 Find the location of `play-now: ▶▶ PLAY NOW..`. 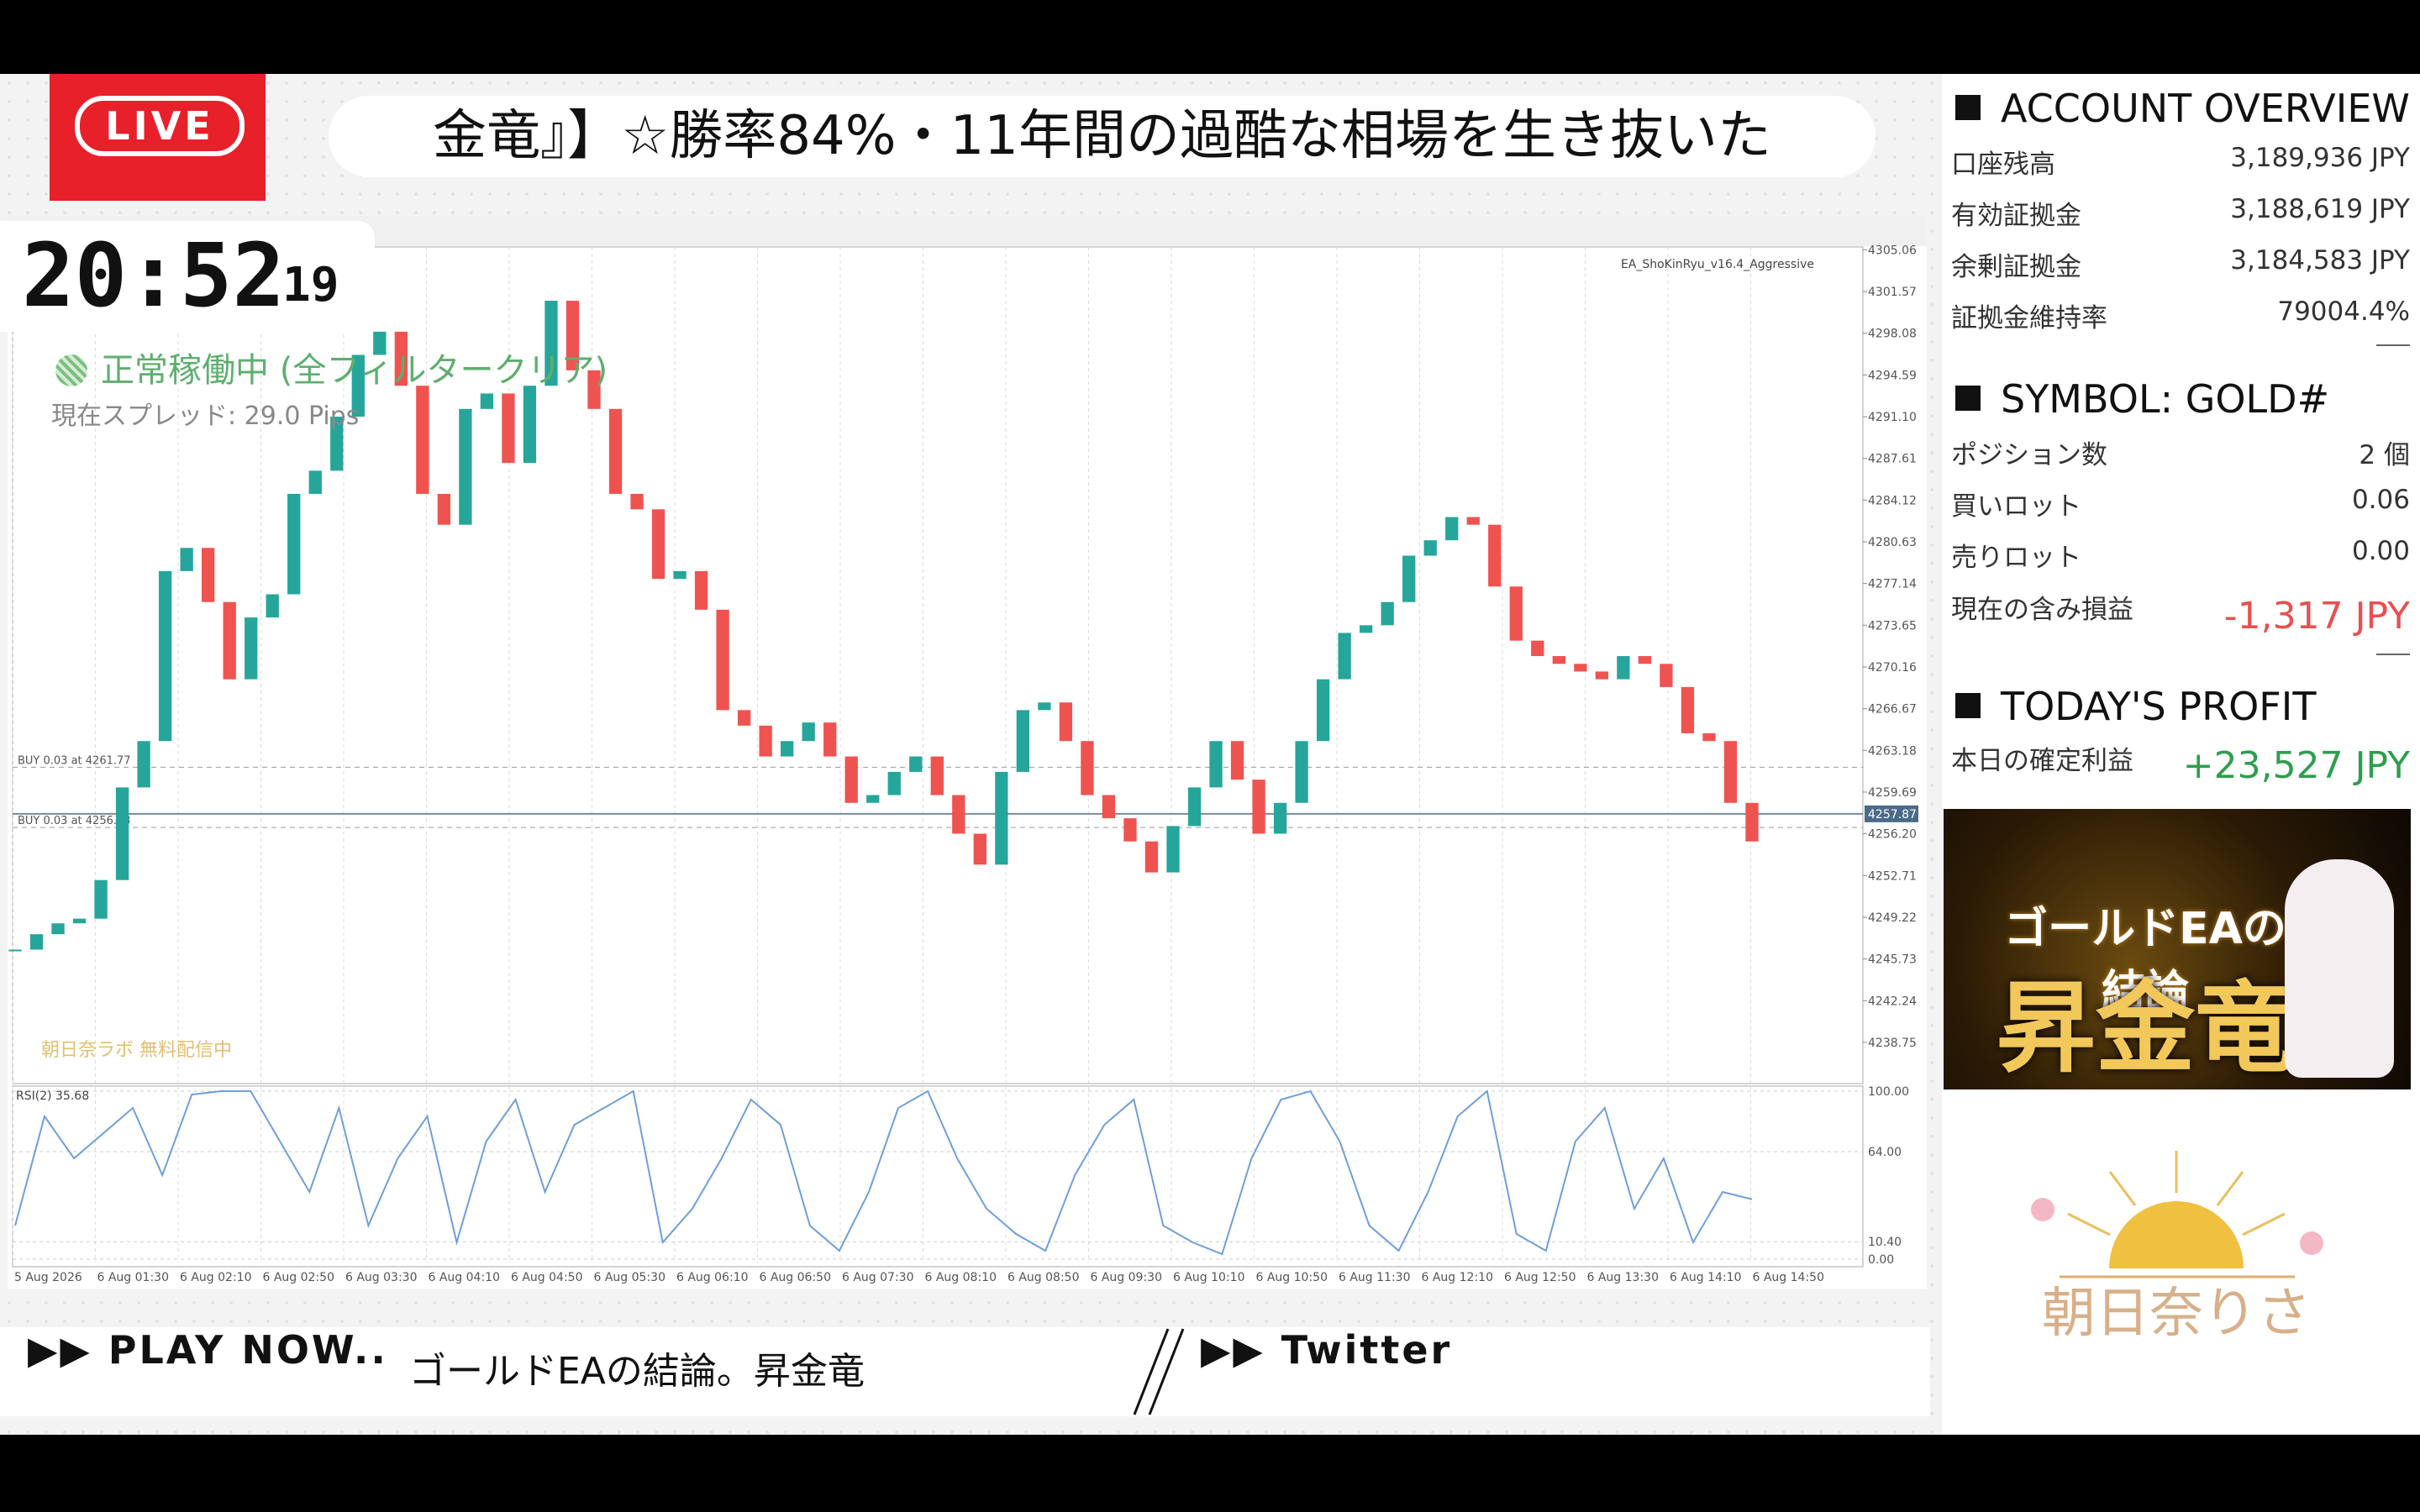

play-now: ▶▶ PLAY NOW.. is located at coordinates (208, 1350).